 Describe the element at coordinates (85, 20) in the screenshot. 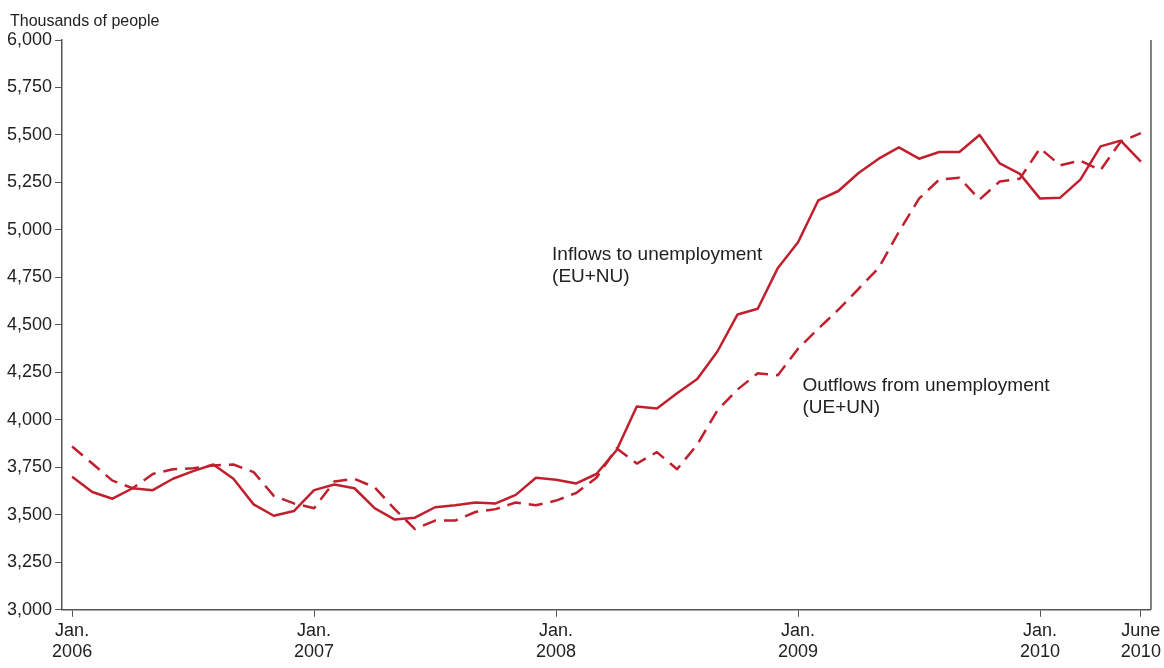

I see `y-axis-title: Thousands of people` at that location.